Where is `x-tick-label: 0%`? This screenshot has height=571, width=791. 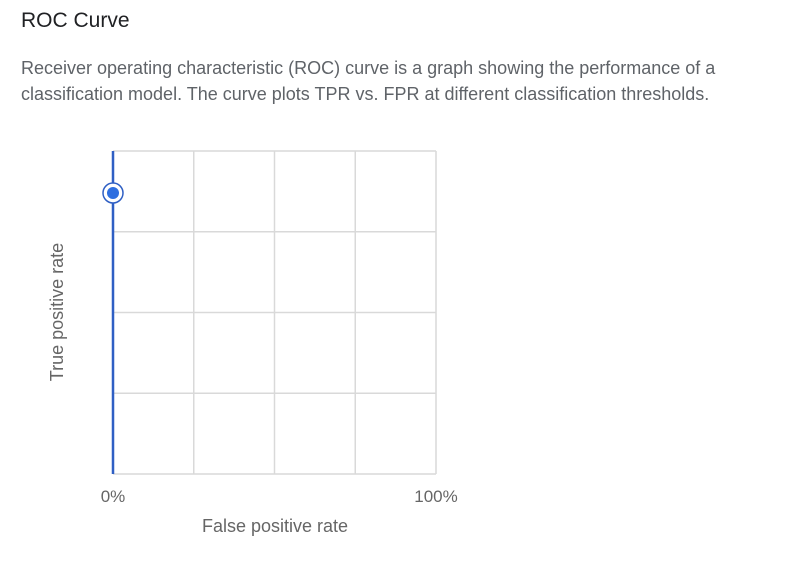
x-tick-label: 0% is located at coordinates (113, 496).